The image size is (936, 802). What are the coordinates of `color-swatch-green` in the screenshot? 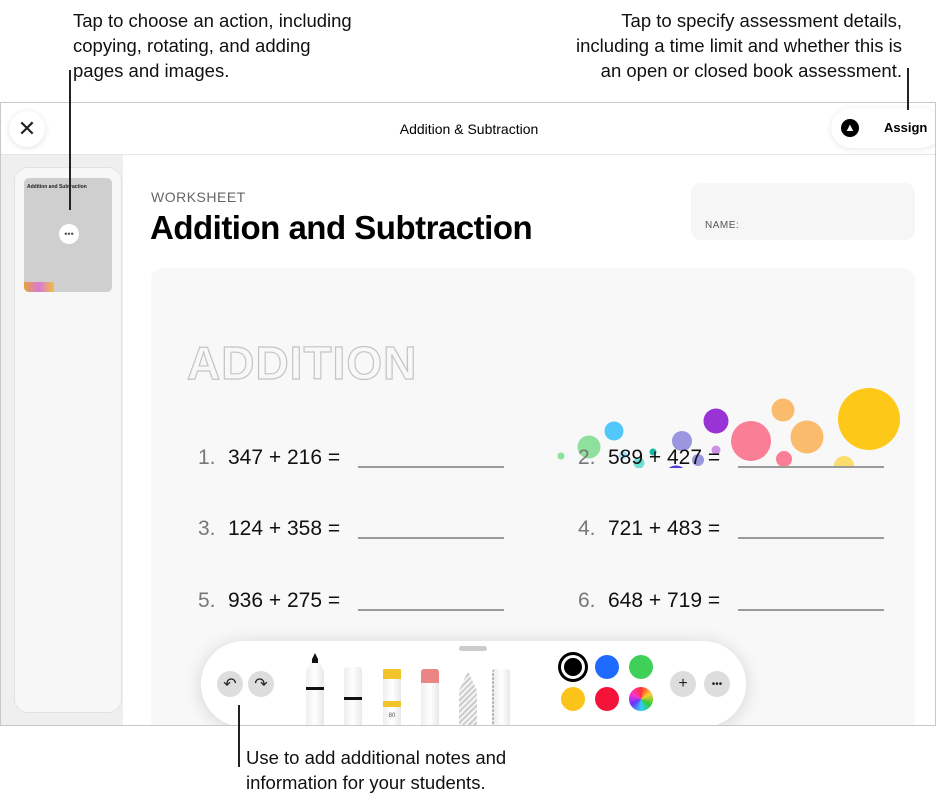 It's located at (641, 667).